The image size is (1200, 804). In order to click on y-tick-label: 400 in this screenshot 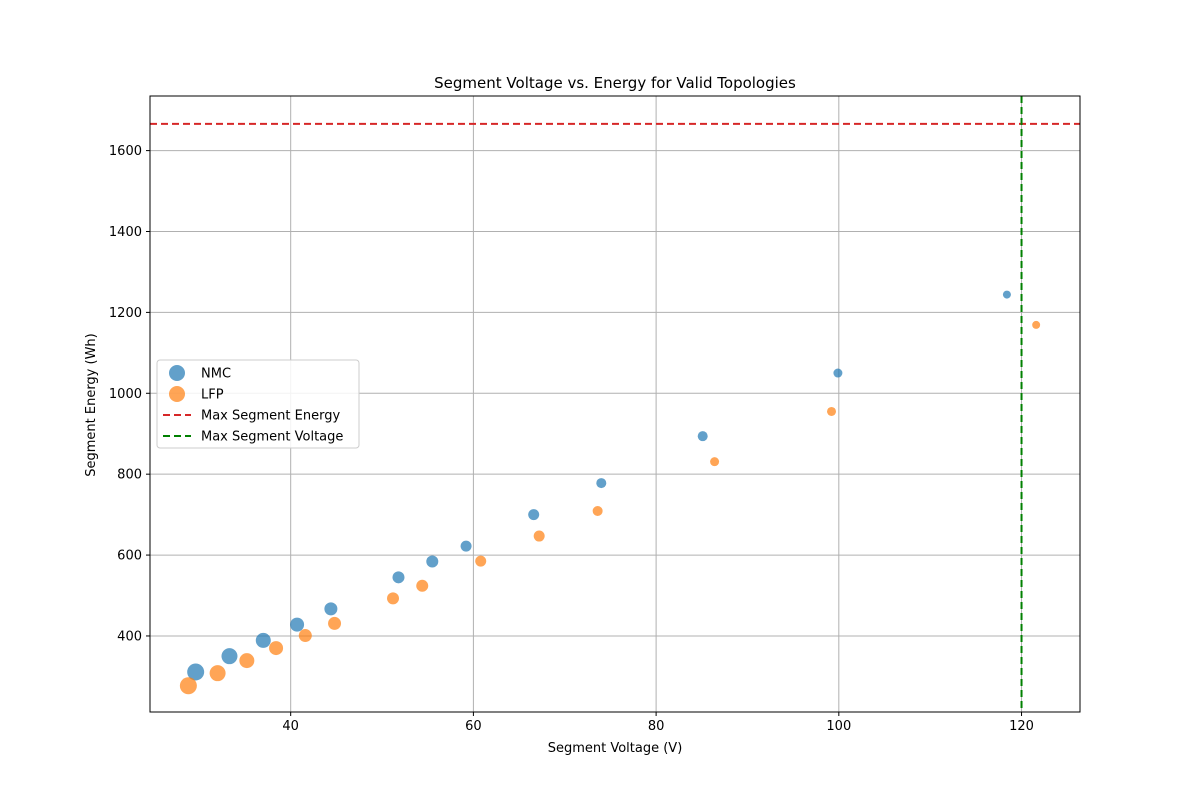, I will do `click(129, 636)`.